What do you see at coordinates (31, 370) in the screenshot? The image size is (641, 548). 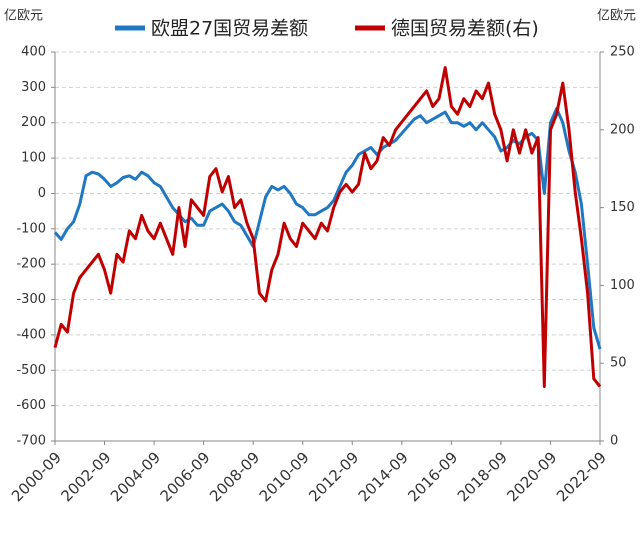 I see `y-tick-label: -500` at bounding box center [31, 370].